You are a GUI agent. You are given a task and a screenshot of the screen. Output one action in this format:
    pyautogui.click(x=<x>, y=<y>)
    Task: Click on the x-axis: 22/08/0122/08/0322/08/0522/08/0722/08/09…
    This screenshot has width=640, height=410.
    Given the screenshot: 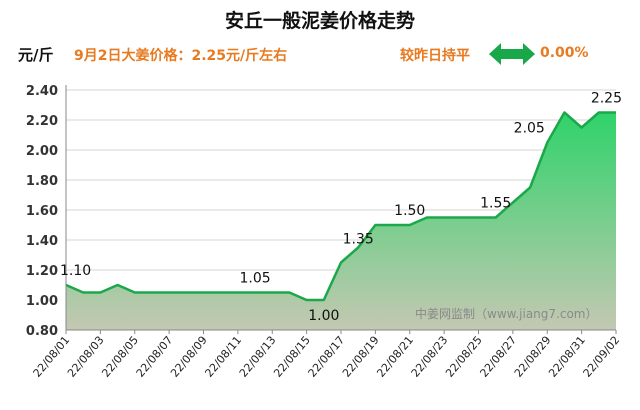 What is the action you would take?
    pyautogui.click(x=327, y=355)
    